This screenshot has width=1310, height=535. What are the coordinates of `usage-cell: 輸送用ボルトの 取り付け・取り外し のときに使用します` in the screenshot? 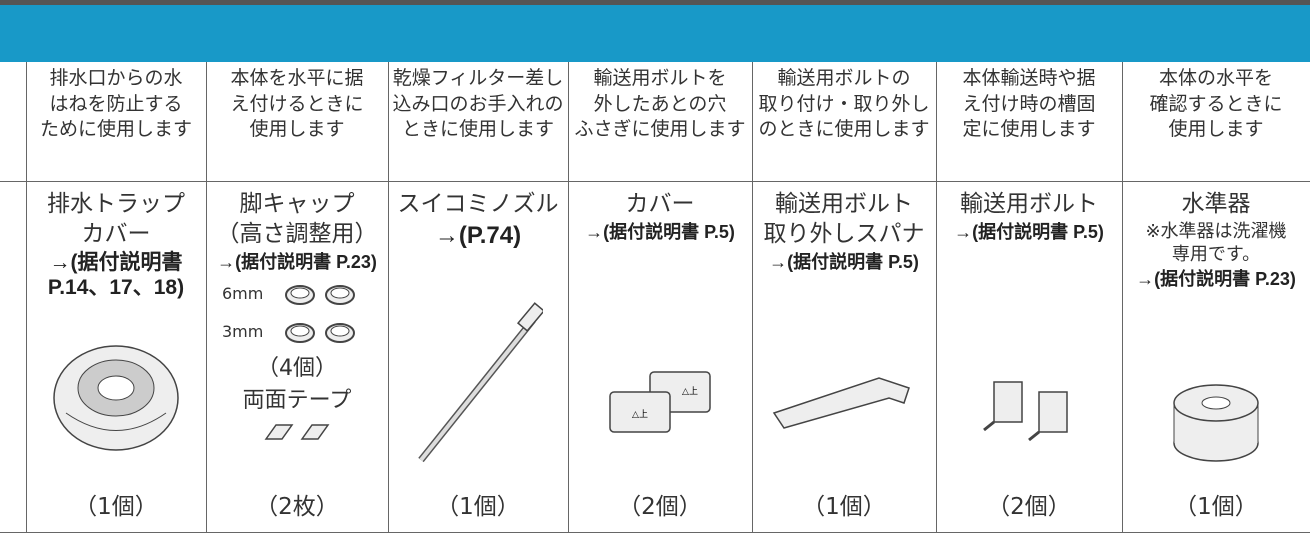 It's located at (844, 104).